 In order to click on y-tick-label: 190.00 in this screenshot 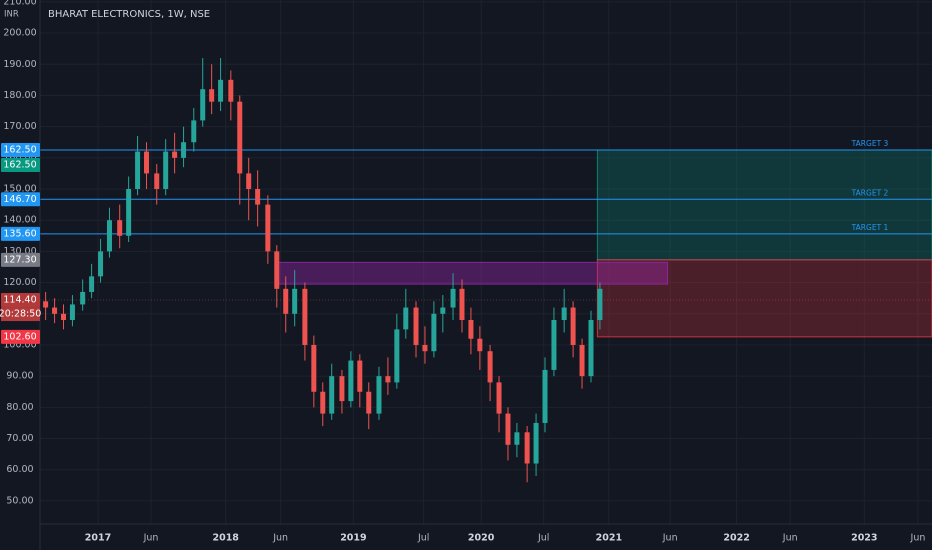, I will do `click(19, 64)`.